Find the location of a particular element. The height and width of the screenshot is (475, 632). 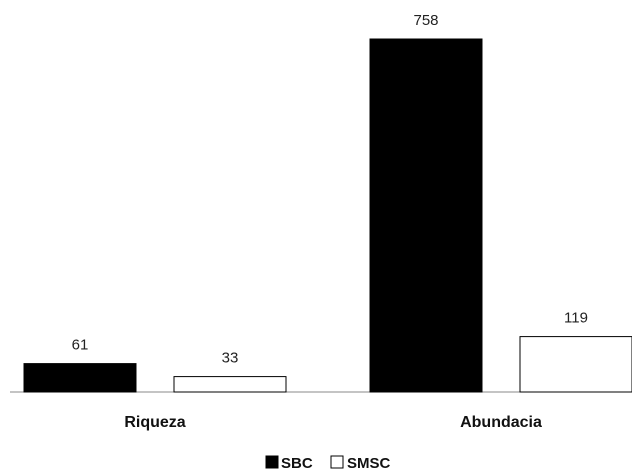

legend-swatch-smsc is located at coordinates (337, 462).